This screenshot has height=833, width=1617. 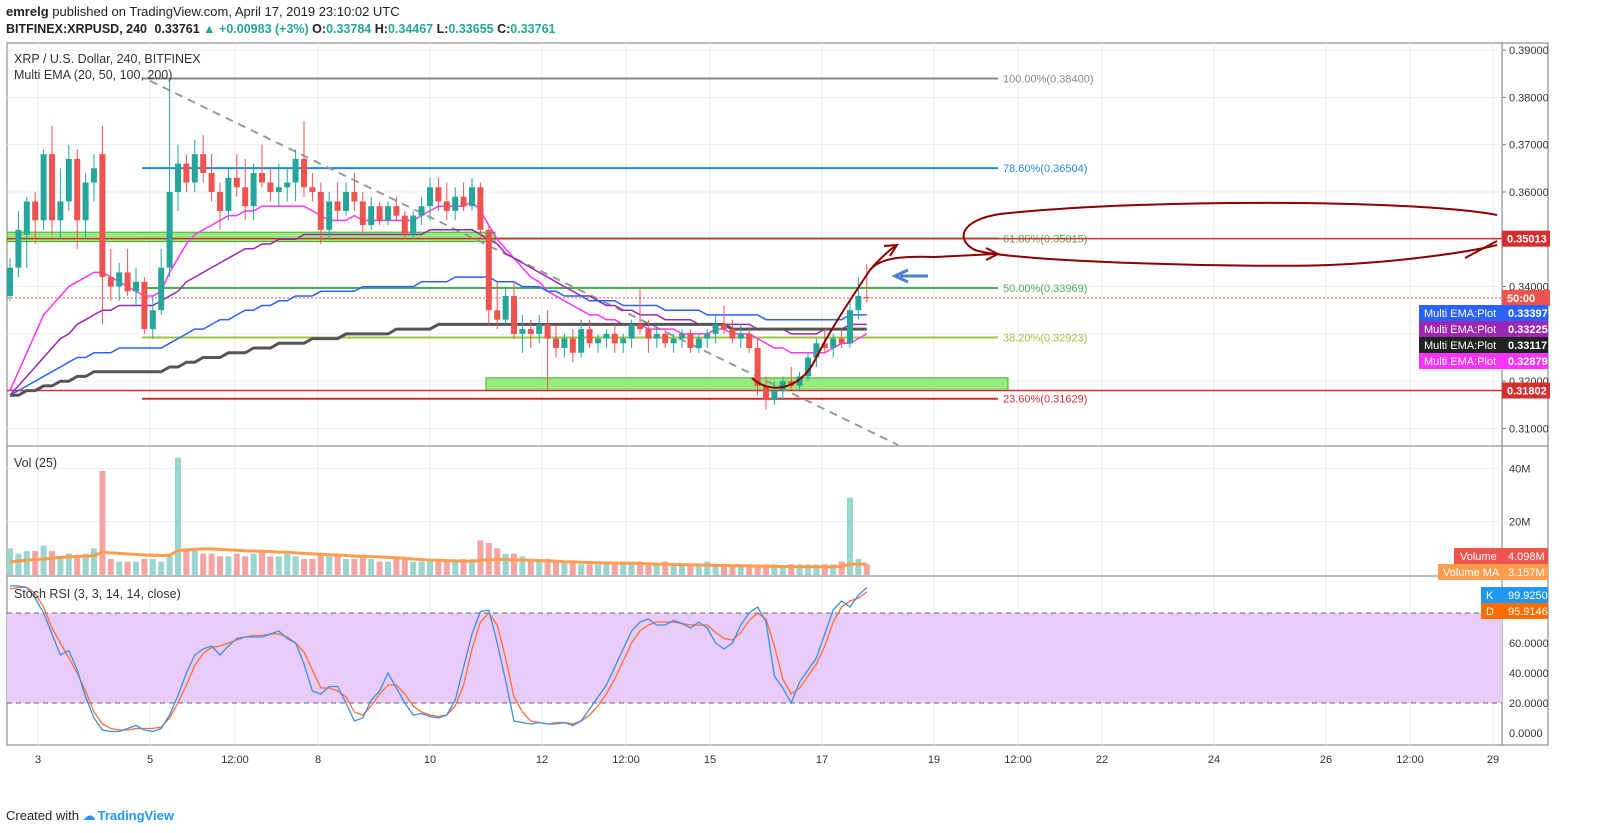 I want to click on fib-level-label: 50.00%(0.33969), so click(x=1045, y=289).